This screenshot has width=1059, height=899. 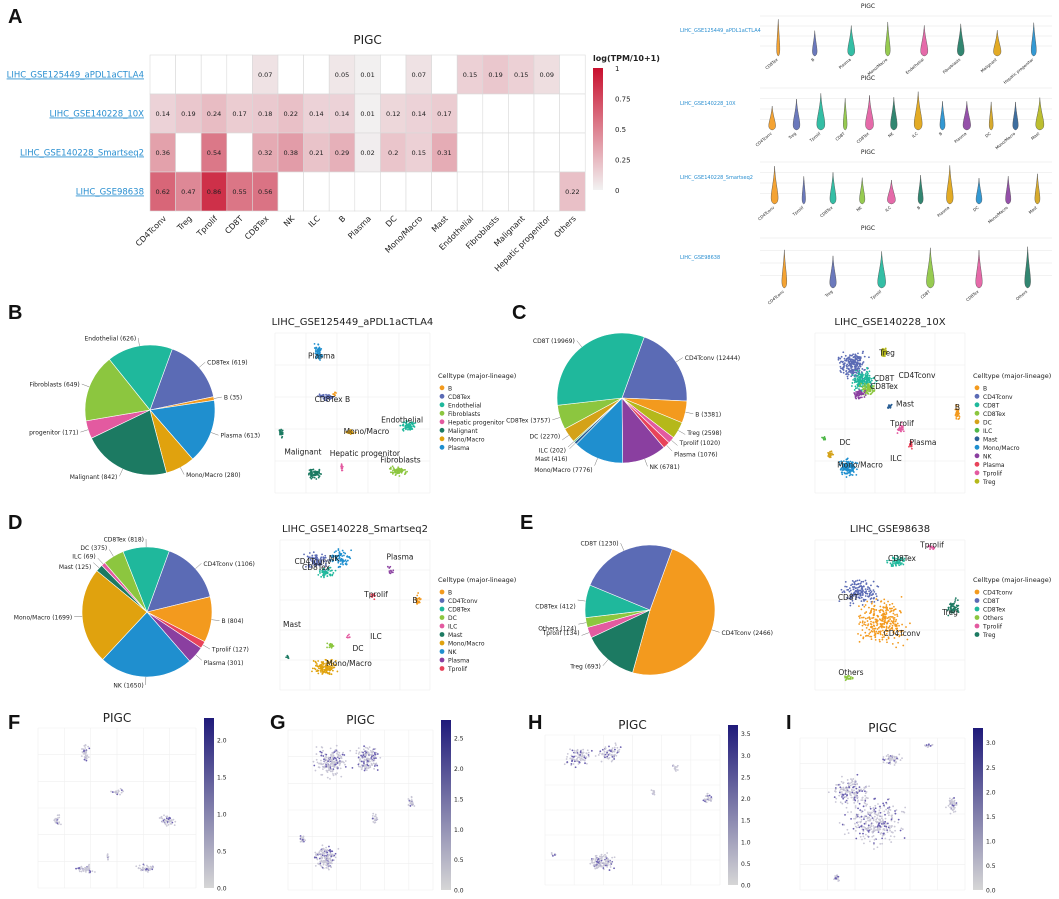 I want to click on violin-shape, so click(x=942, y=116).